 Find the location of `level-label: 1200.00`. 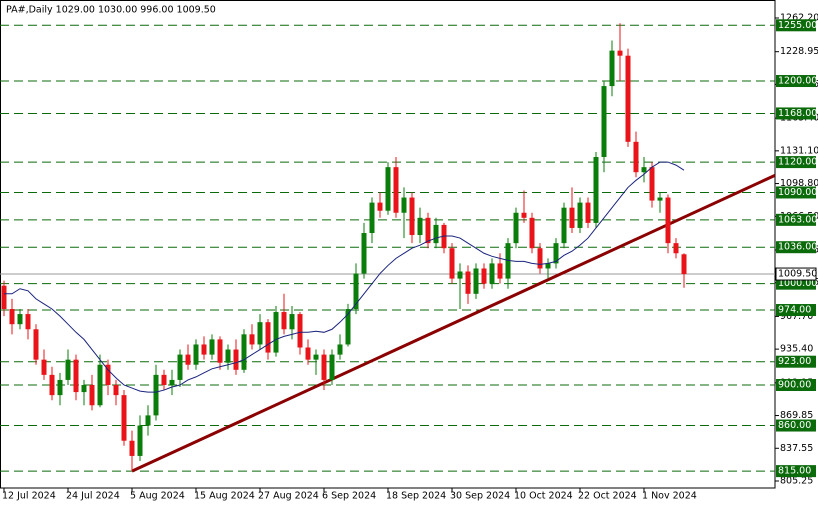

level-label: 1200.00 is located at coordinates (797, 81).